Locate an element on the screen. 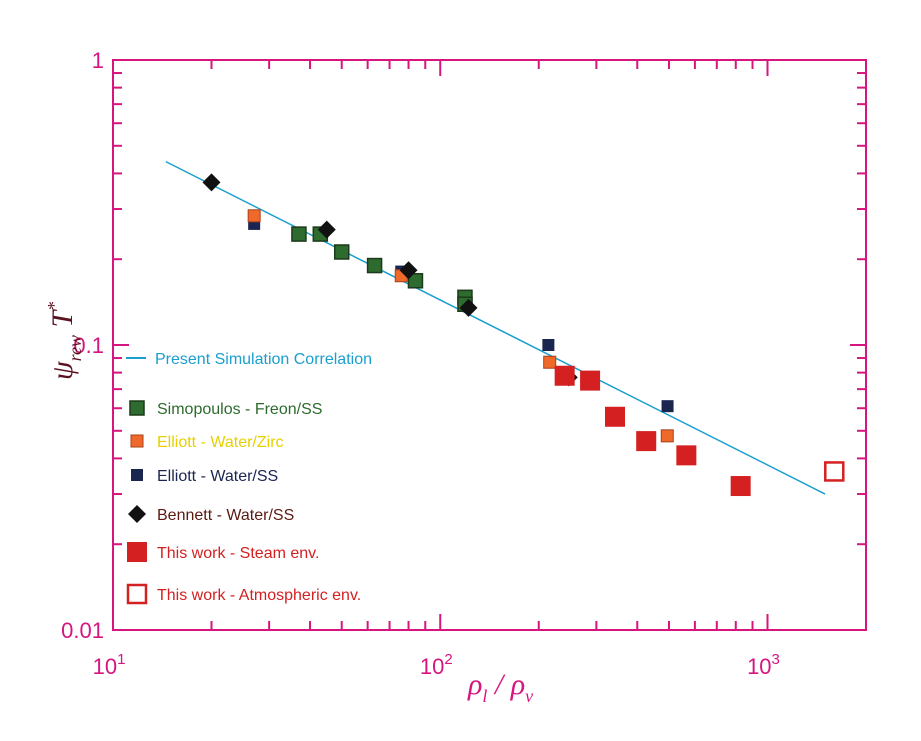 The height and width of the screenshot is (741, 921). series-diamond is located at coordinates (390, 280).